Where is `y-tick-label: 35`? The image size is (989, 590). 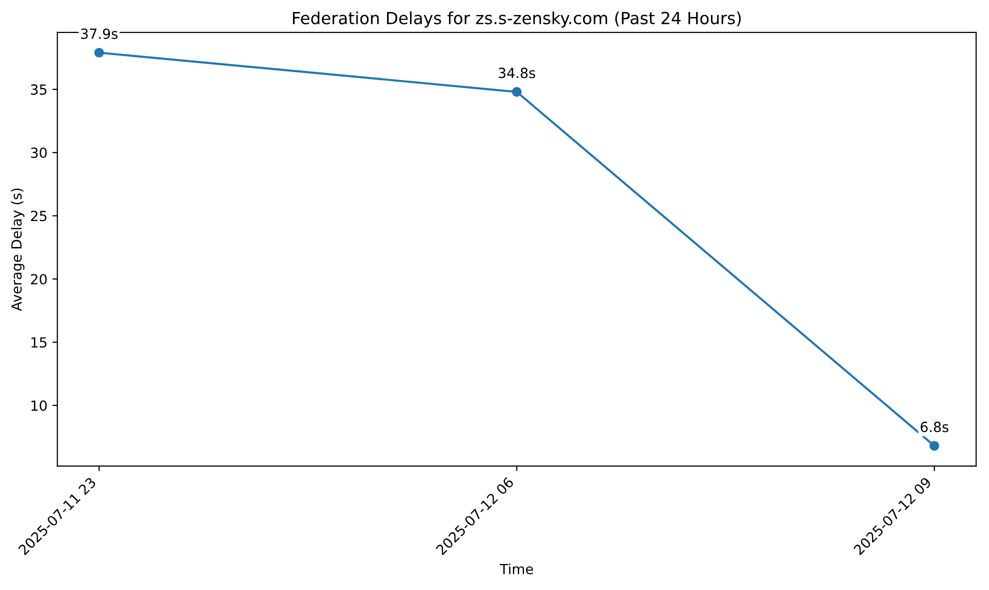
y-tick-label: 35 is located at coordinates (38, 89).